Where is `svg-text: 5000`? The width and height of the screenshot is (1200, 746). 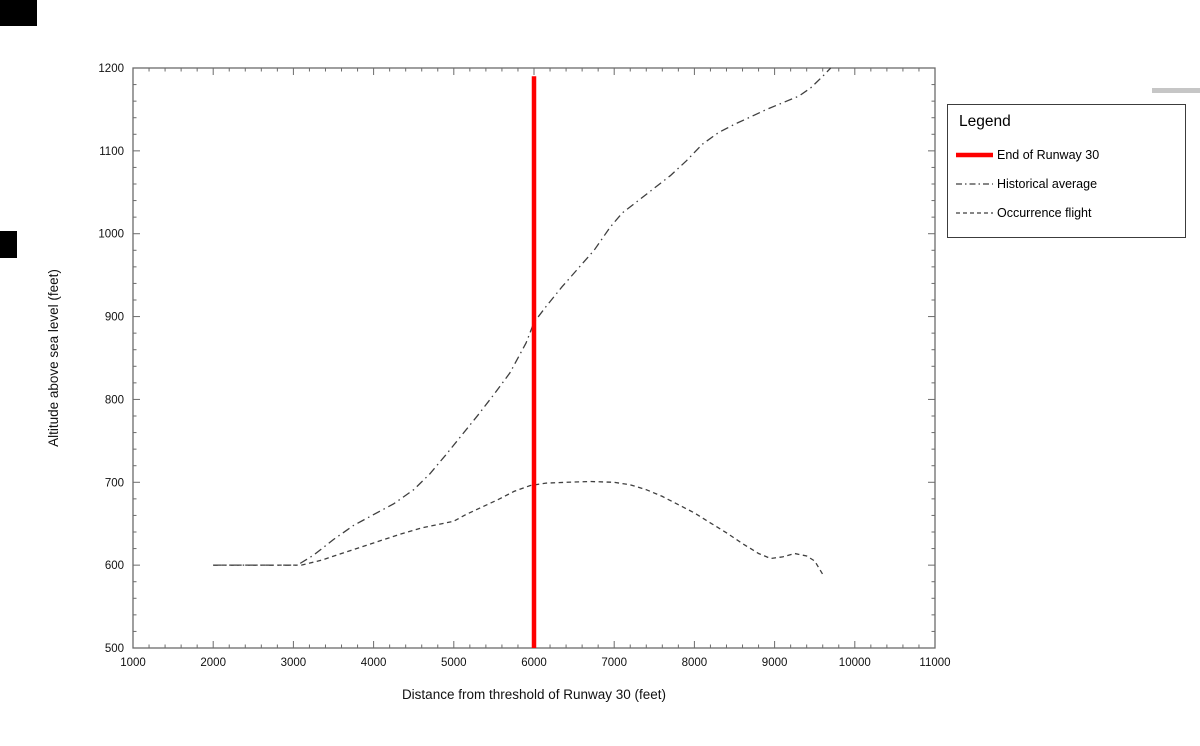
svg-text: 5000 is located at coordinates (454, 663).